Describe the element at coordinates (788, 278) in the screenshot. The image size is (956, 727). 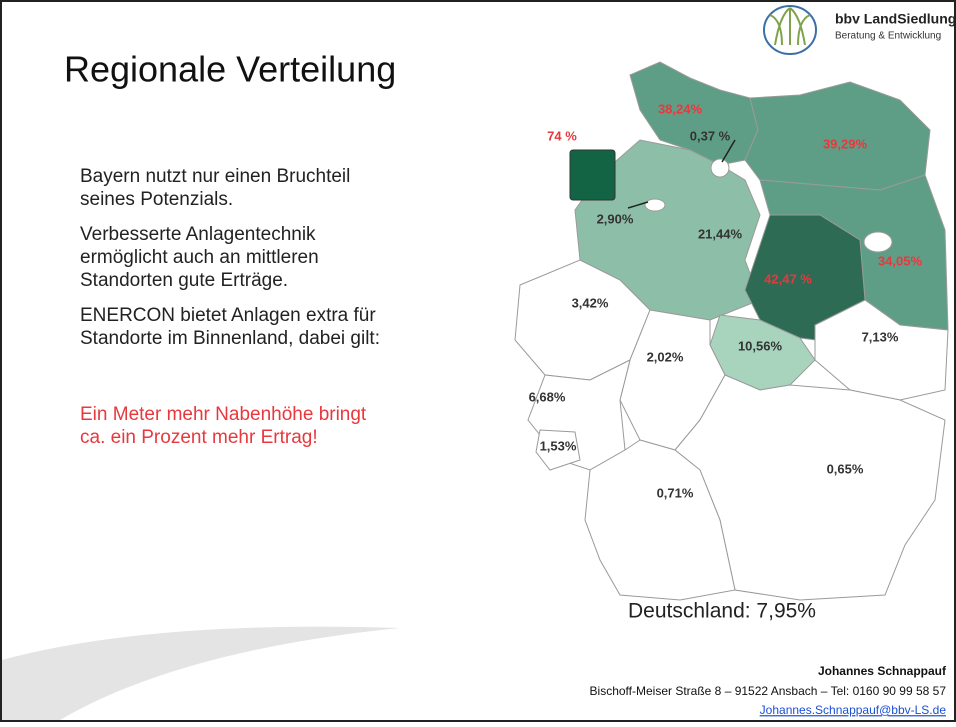
I see `map-label: 42,47 %` at that location.